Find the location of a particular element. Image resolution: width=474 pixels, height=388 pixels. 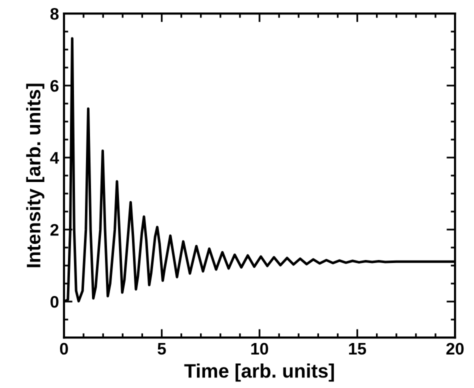

y-tick-label: 2 is located at coordinates (54, 230).